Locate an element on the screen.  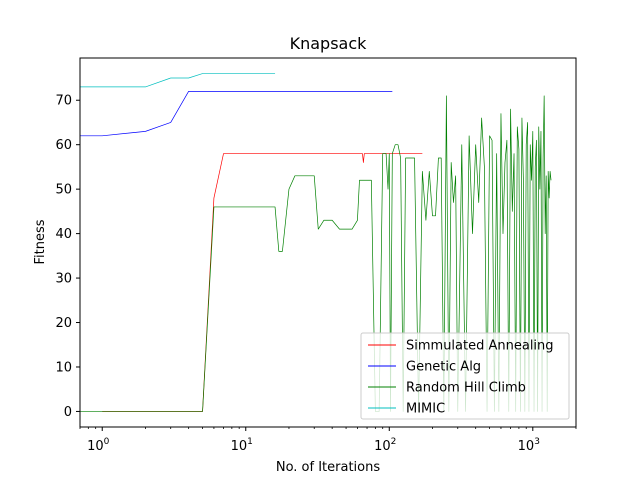
legend-label-1: Simmulated Annealing is located at coordinates (480, 346).